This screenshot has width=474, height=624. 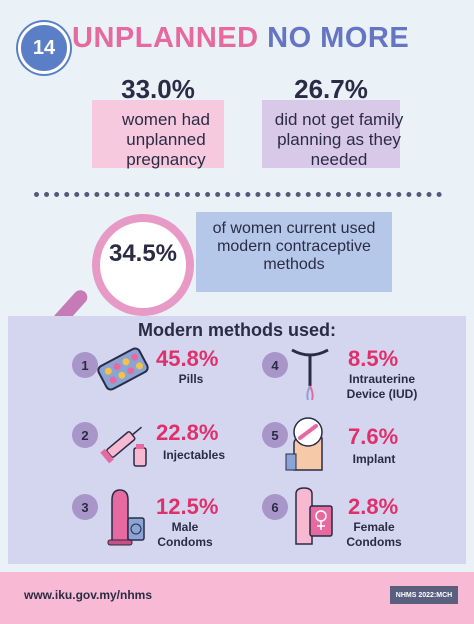 I want to click on footer-url: www.iku.gov.my/nhms, so click(x=88, y=595).